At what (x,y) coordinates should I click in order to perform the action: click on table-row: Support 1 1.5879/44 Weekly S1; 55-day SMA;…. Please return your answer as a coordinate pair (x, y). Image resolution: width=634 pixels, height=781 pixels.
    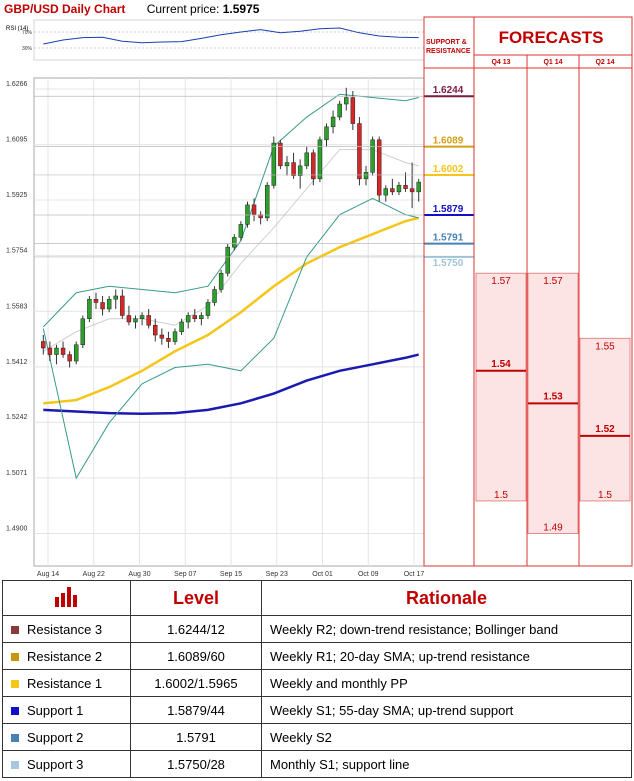
    Looking at the image, I should click on (317, 710).